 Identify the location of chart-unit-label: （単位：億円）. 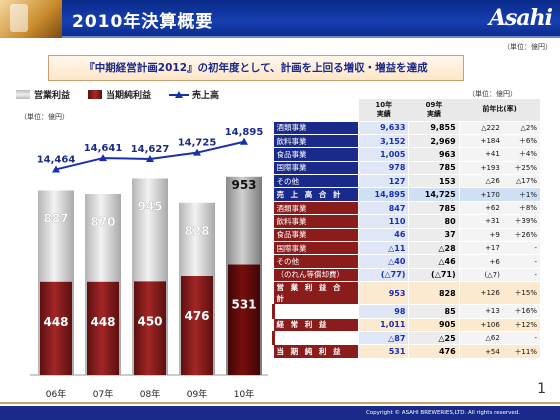
(44, 117).